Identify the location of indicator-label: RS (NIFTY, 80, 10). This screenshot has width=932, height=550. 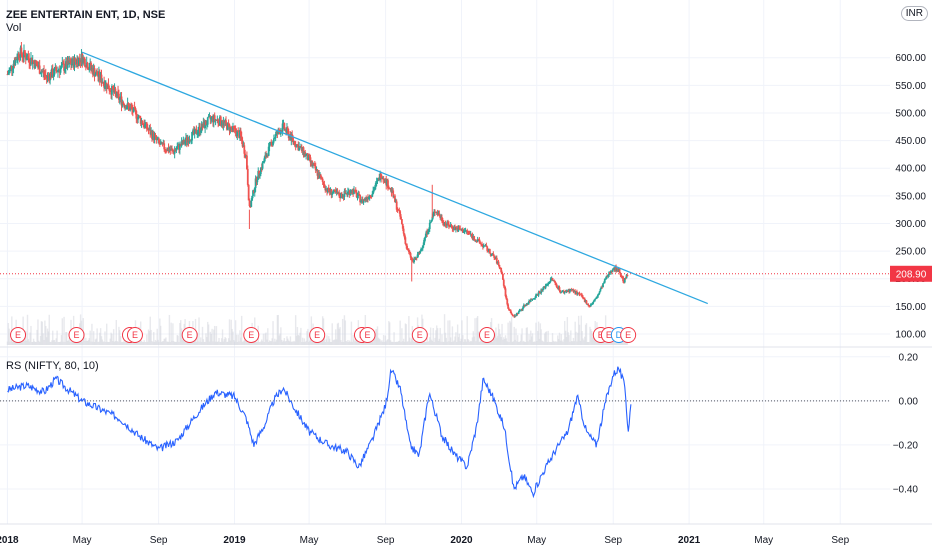
(52, 366).